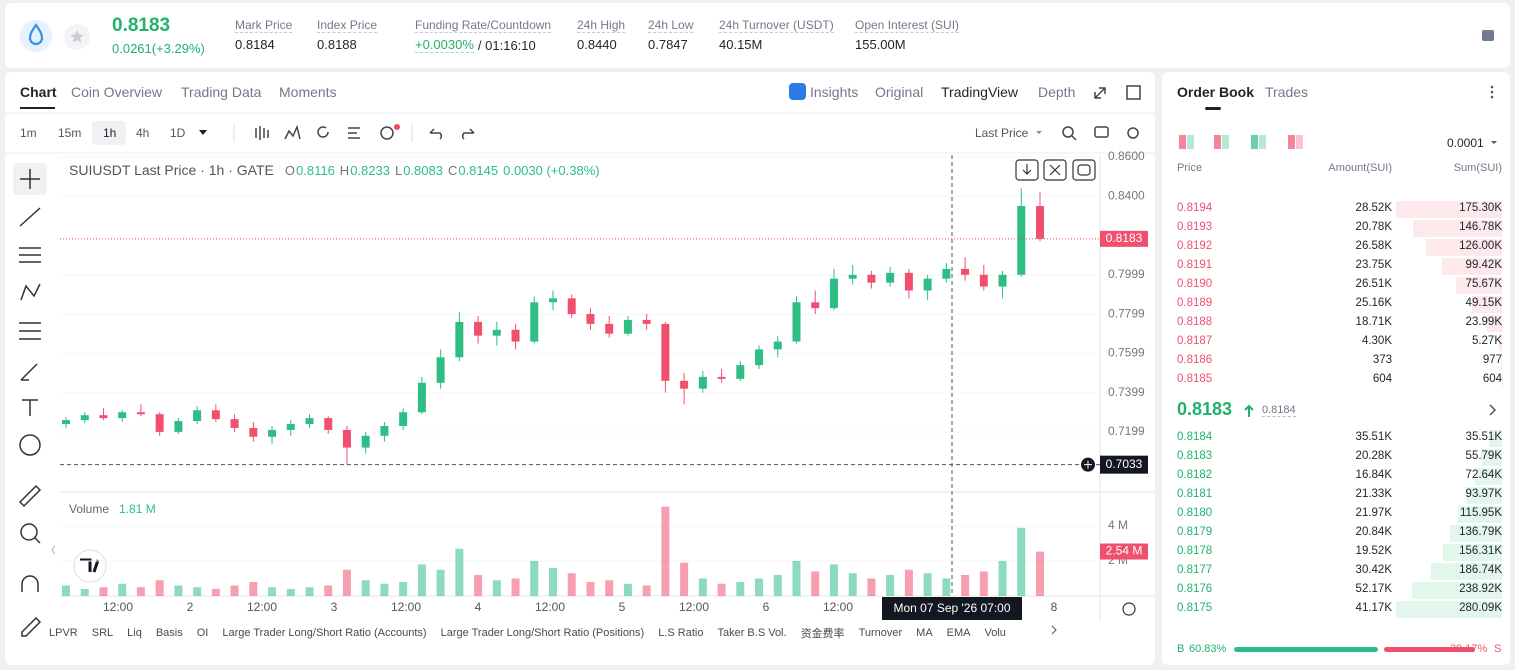  I want to click on stat-value: 0.8184, so click(255, 44).